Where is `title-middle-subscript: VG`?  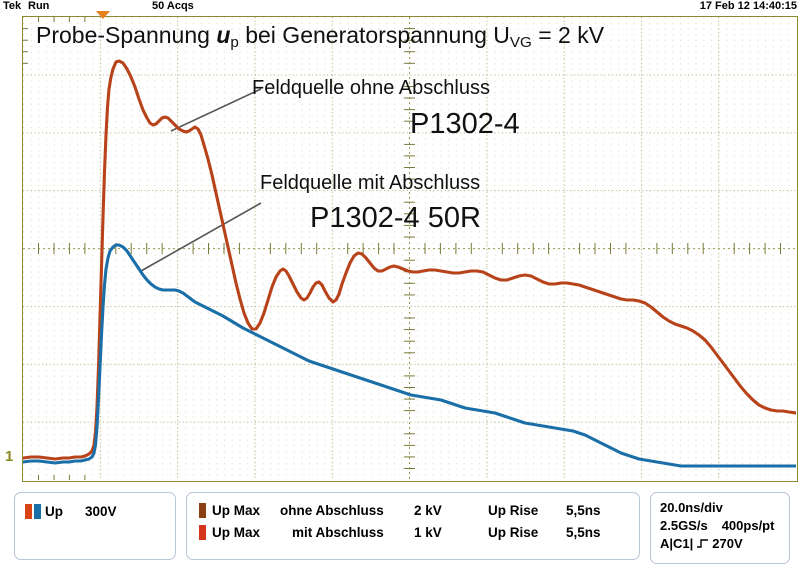
title-middle-subscript: VG is located at coordinates (520, 42).